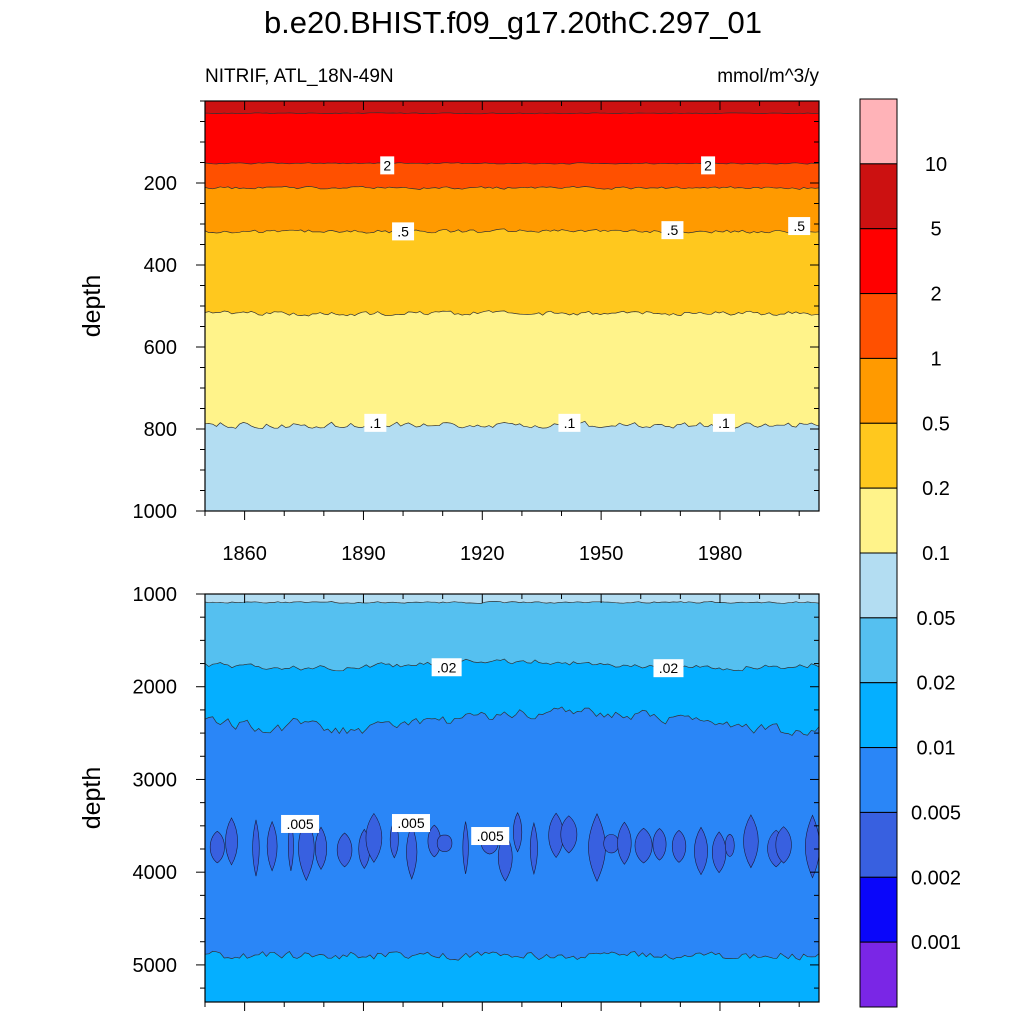  What do you see at coordinates (601, 554) in the screenshot?
I see `x-tick-label: 1950` at bounding box center [601, 554].